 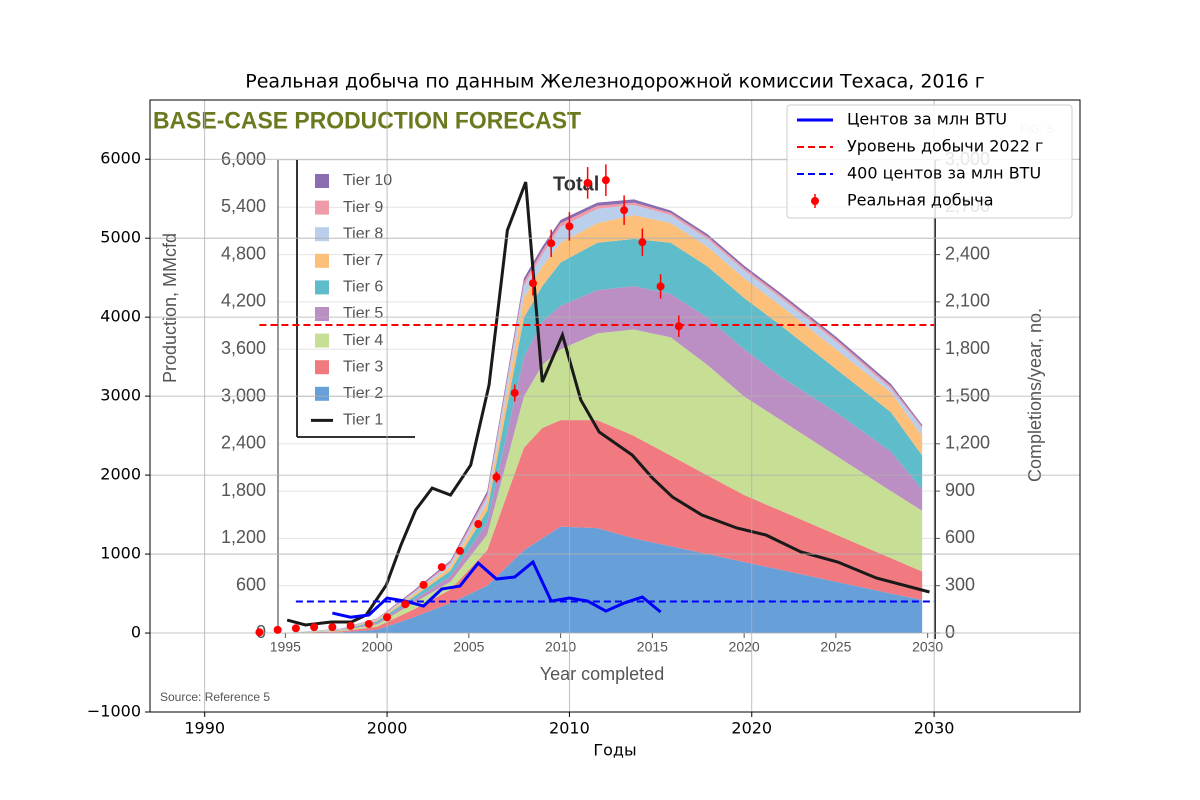 What do you see at coordinates (560, 647) in the screenshot?
I see `inner-x-tick-label: 2010` at bounding box center [560, 647].